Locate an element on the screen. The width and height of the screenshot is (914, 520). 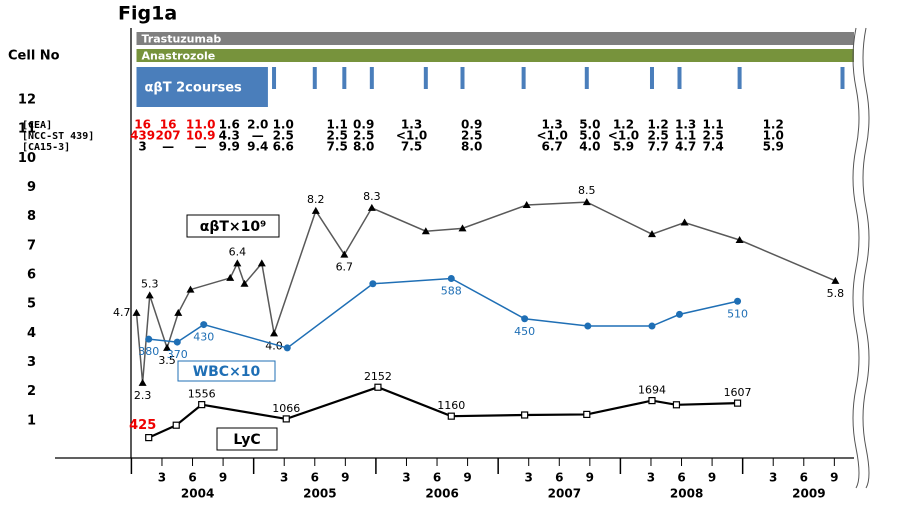
value-label: 588 is located at coordinates (451, 291).